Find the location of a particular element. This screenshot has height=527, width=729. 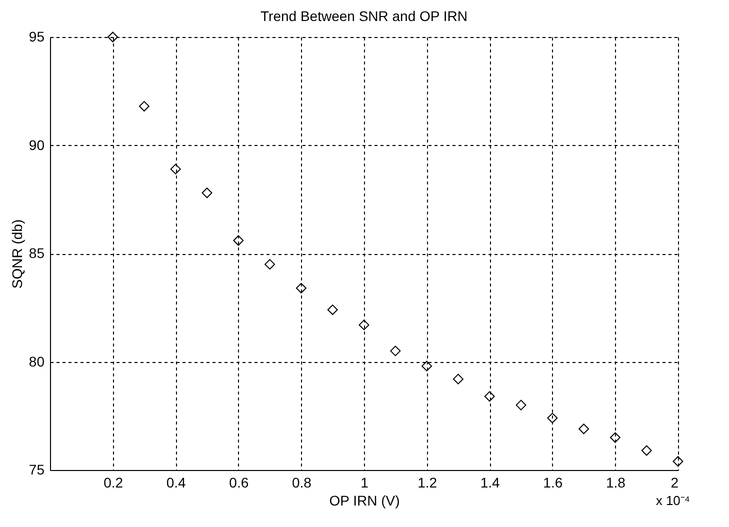

y-tick-label: 95 is located at coordinates (36, 36).